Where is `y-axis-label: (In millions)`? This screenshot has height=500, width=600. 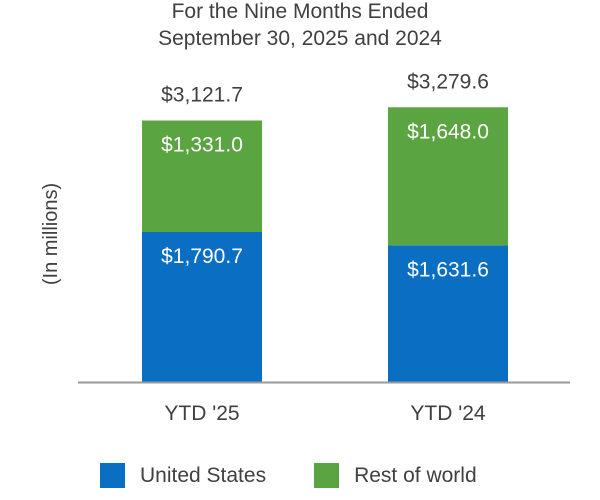
y-axis-label: (In millions) is located at coordinates (51, 234).